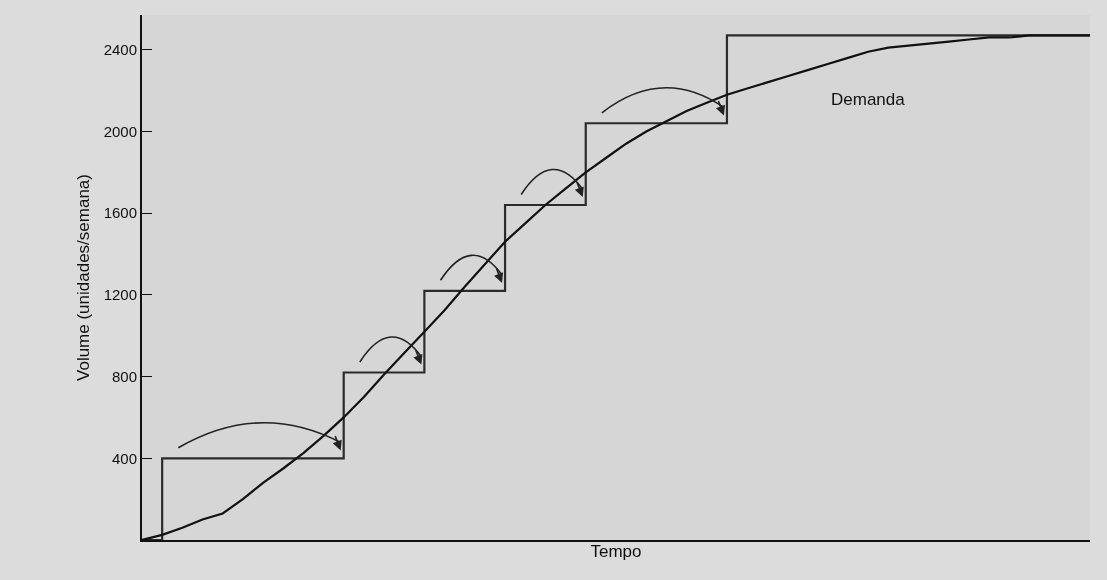 The width and height of the screenshot is (1107, 580). Describe the element at coordinates (120, 213) in the screenshot. I see `y-tick-label: 1600` at that location.